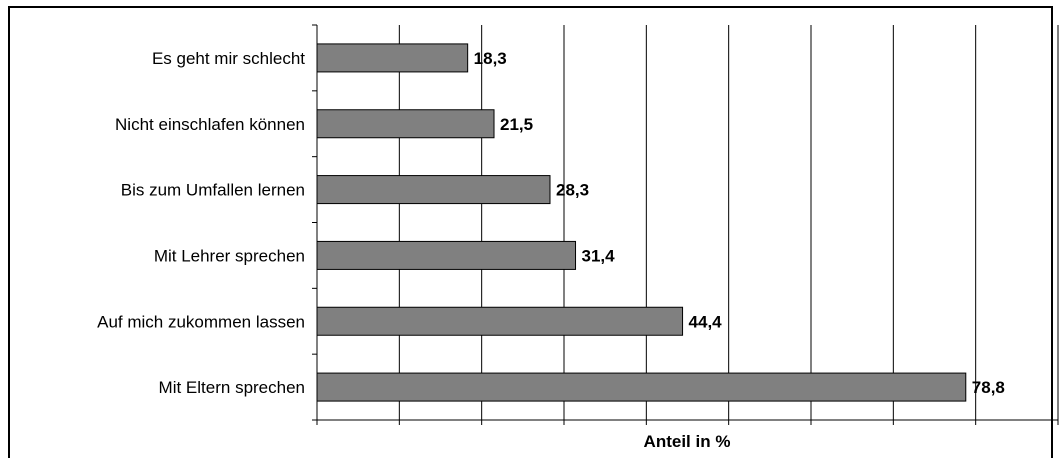  Describe the element at coordinates (232, 387) in the screenshot. I see `category-label: Mit Eltern sprechen` at that location.